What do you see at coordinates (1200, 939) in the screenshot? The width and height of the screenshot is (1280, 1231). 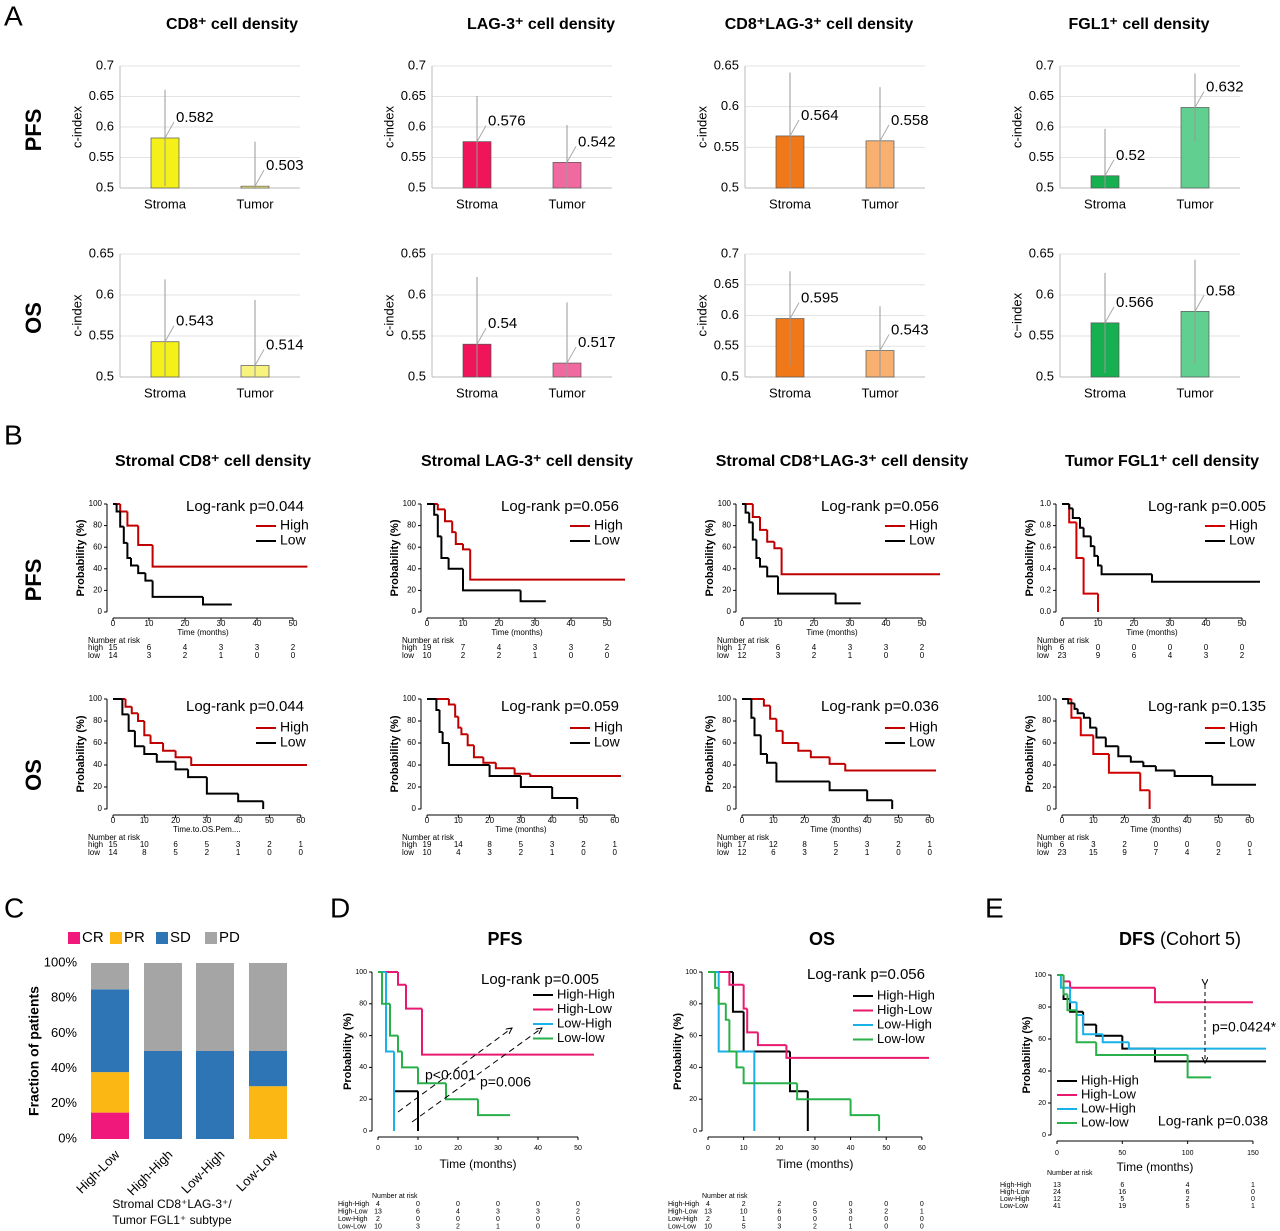 I see `title-sub: (Cohort 5)` at bounding box center [1200, 939].